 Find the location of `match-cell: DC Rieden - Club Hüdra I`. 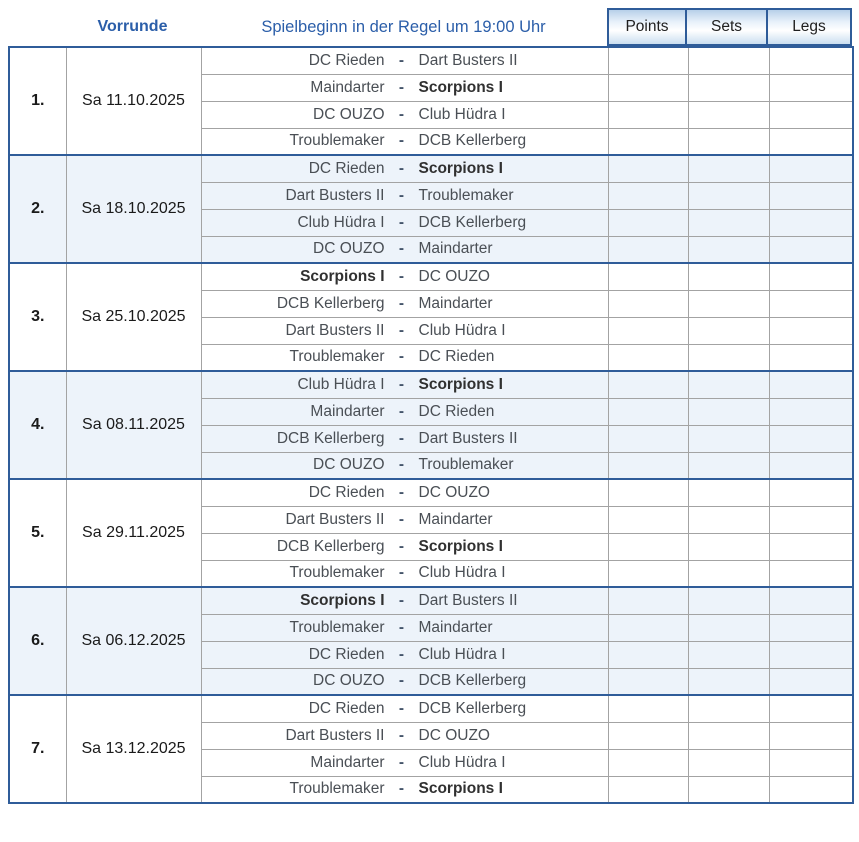

match-cell: DC Rieden - Club Hüdra I is located at coordinates (404, 654).